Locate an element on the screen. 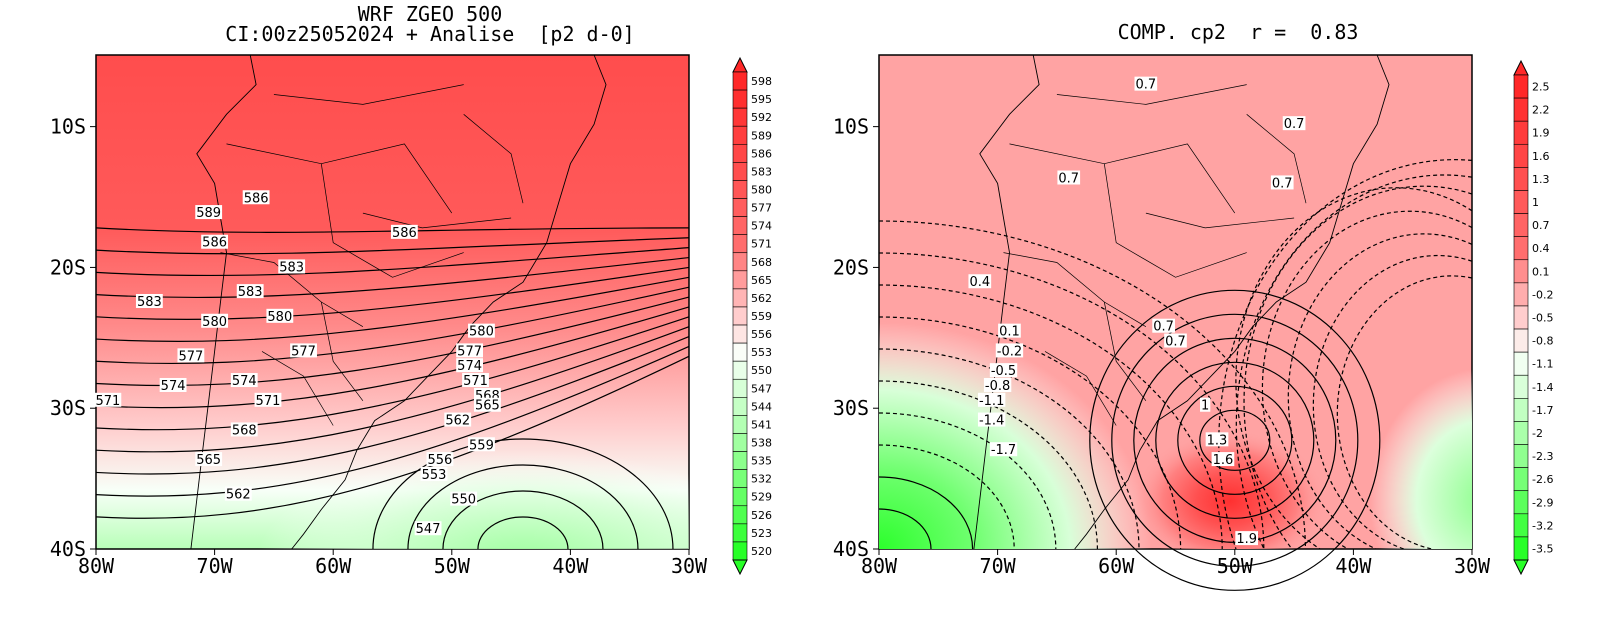  colorbar-label: -0.8 is located at coordinates (1542, 341).